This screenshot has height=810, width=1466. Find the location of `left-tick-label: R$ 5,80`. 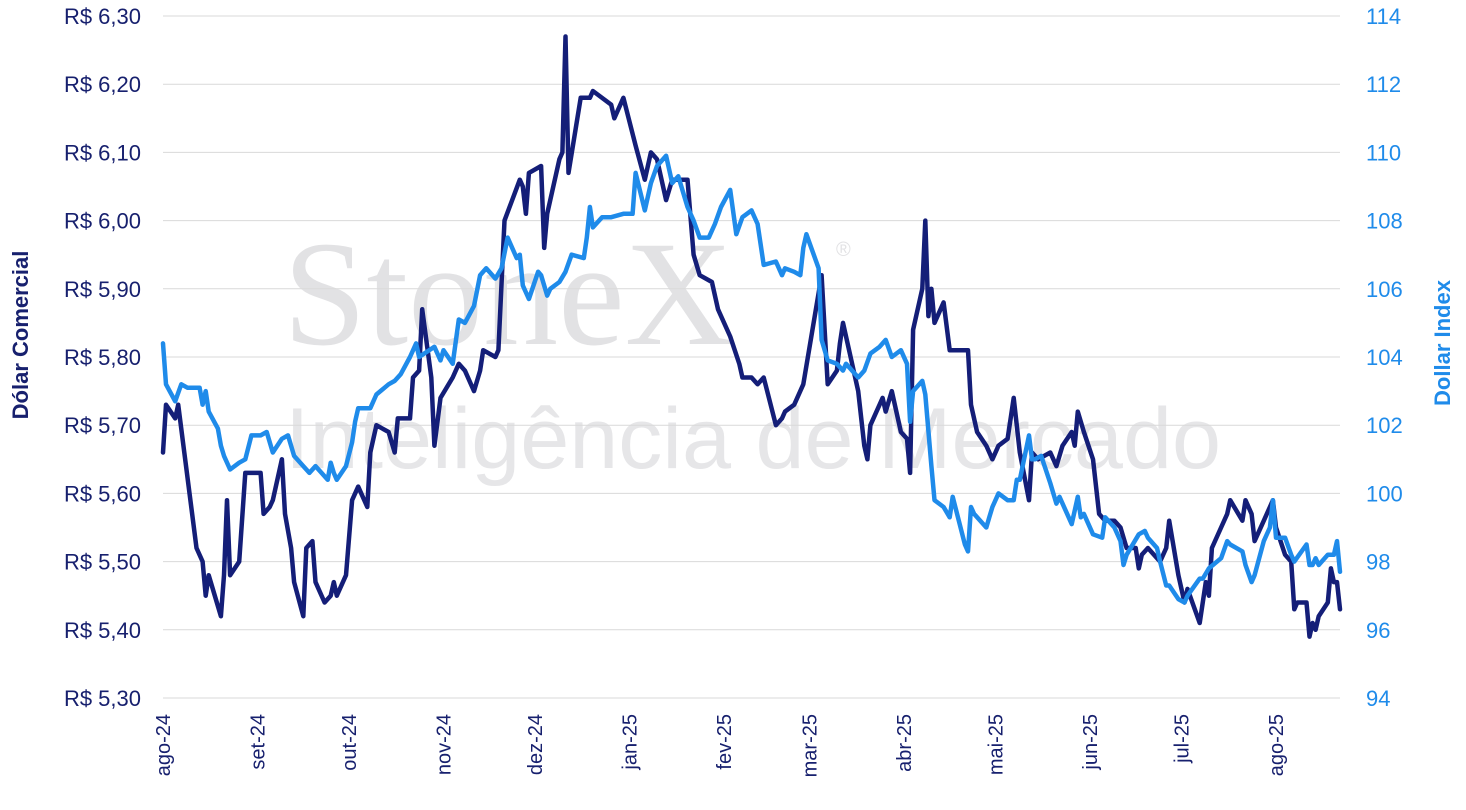

left-tick-label: R$ 5,80 is located at coordinates (102, 357).